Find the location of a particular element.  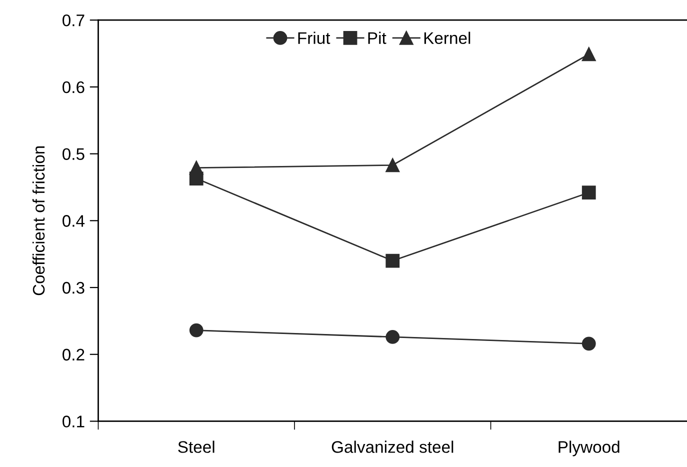

y-tick-label: 0.6 is located at coordinates (73, 87).